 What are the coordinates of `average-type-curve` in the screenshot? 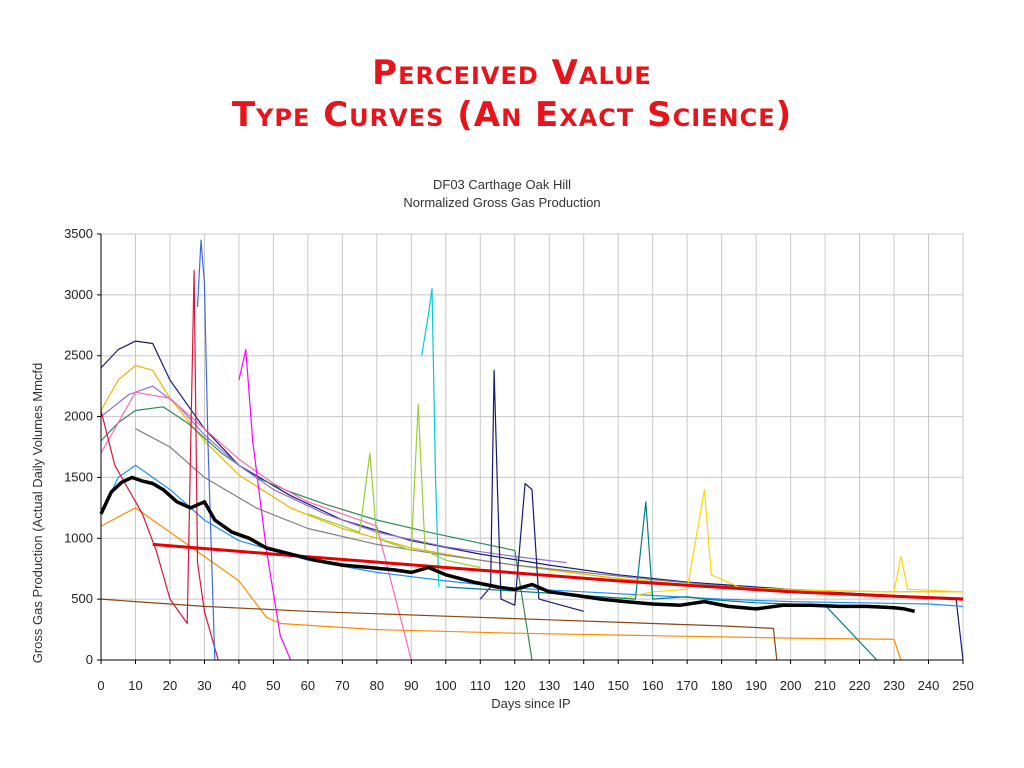 It's located at (507, 544).